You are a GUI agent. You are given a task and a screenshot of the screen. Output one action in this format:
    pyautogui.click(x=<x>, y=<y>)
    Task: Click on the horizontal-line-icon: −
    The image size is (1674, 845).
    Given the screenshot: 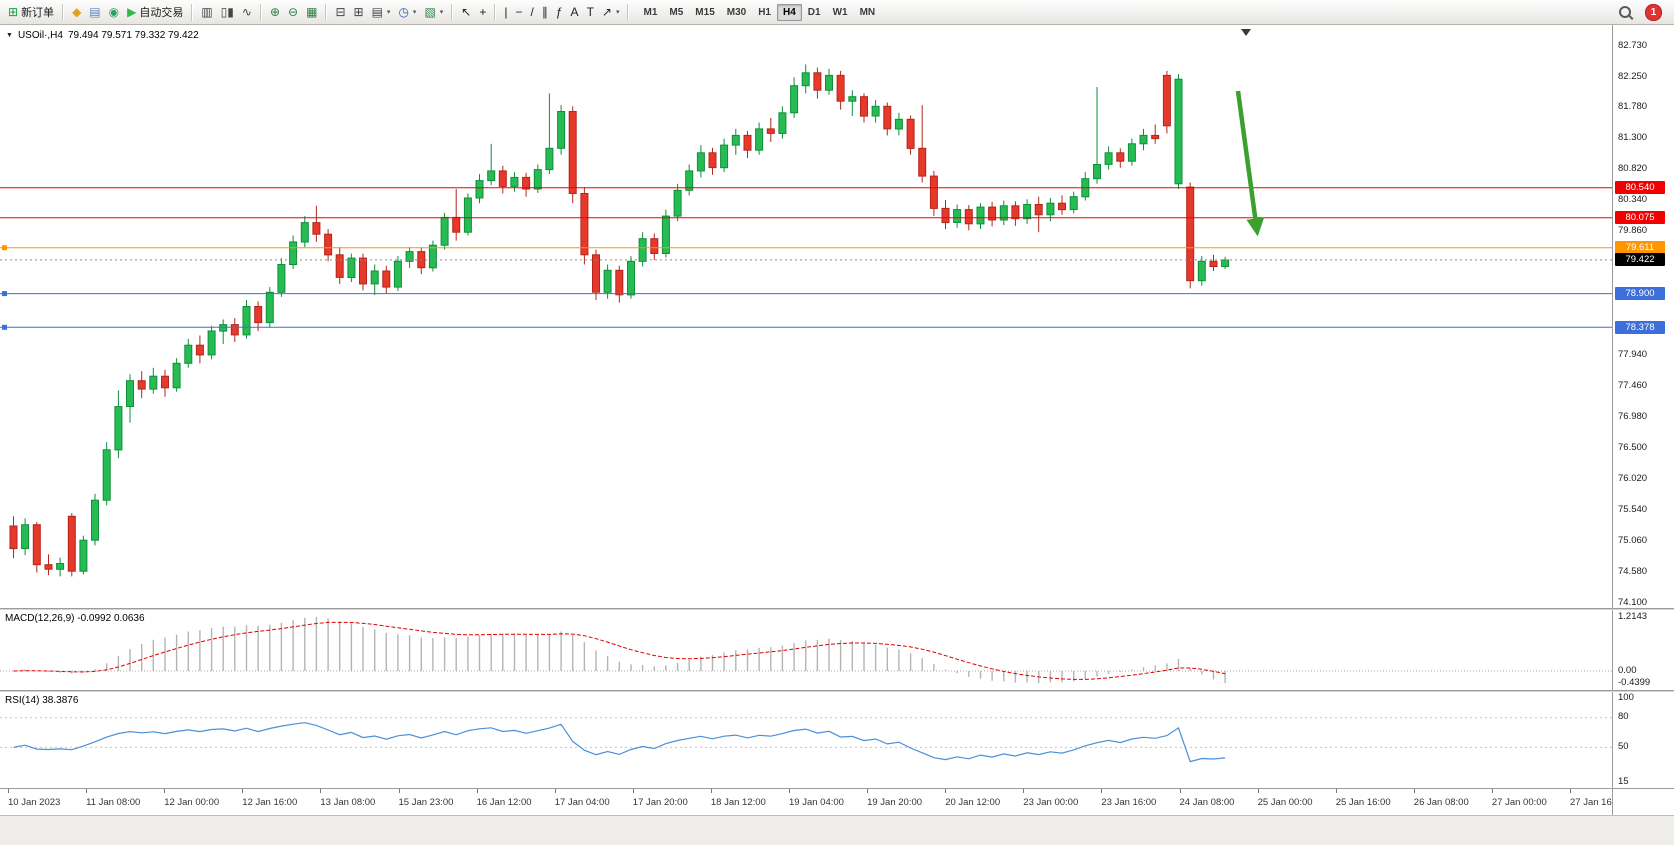 What is the action you would take?
    pyautogui.click(x=519, y=12)
    